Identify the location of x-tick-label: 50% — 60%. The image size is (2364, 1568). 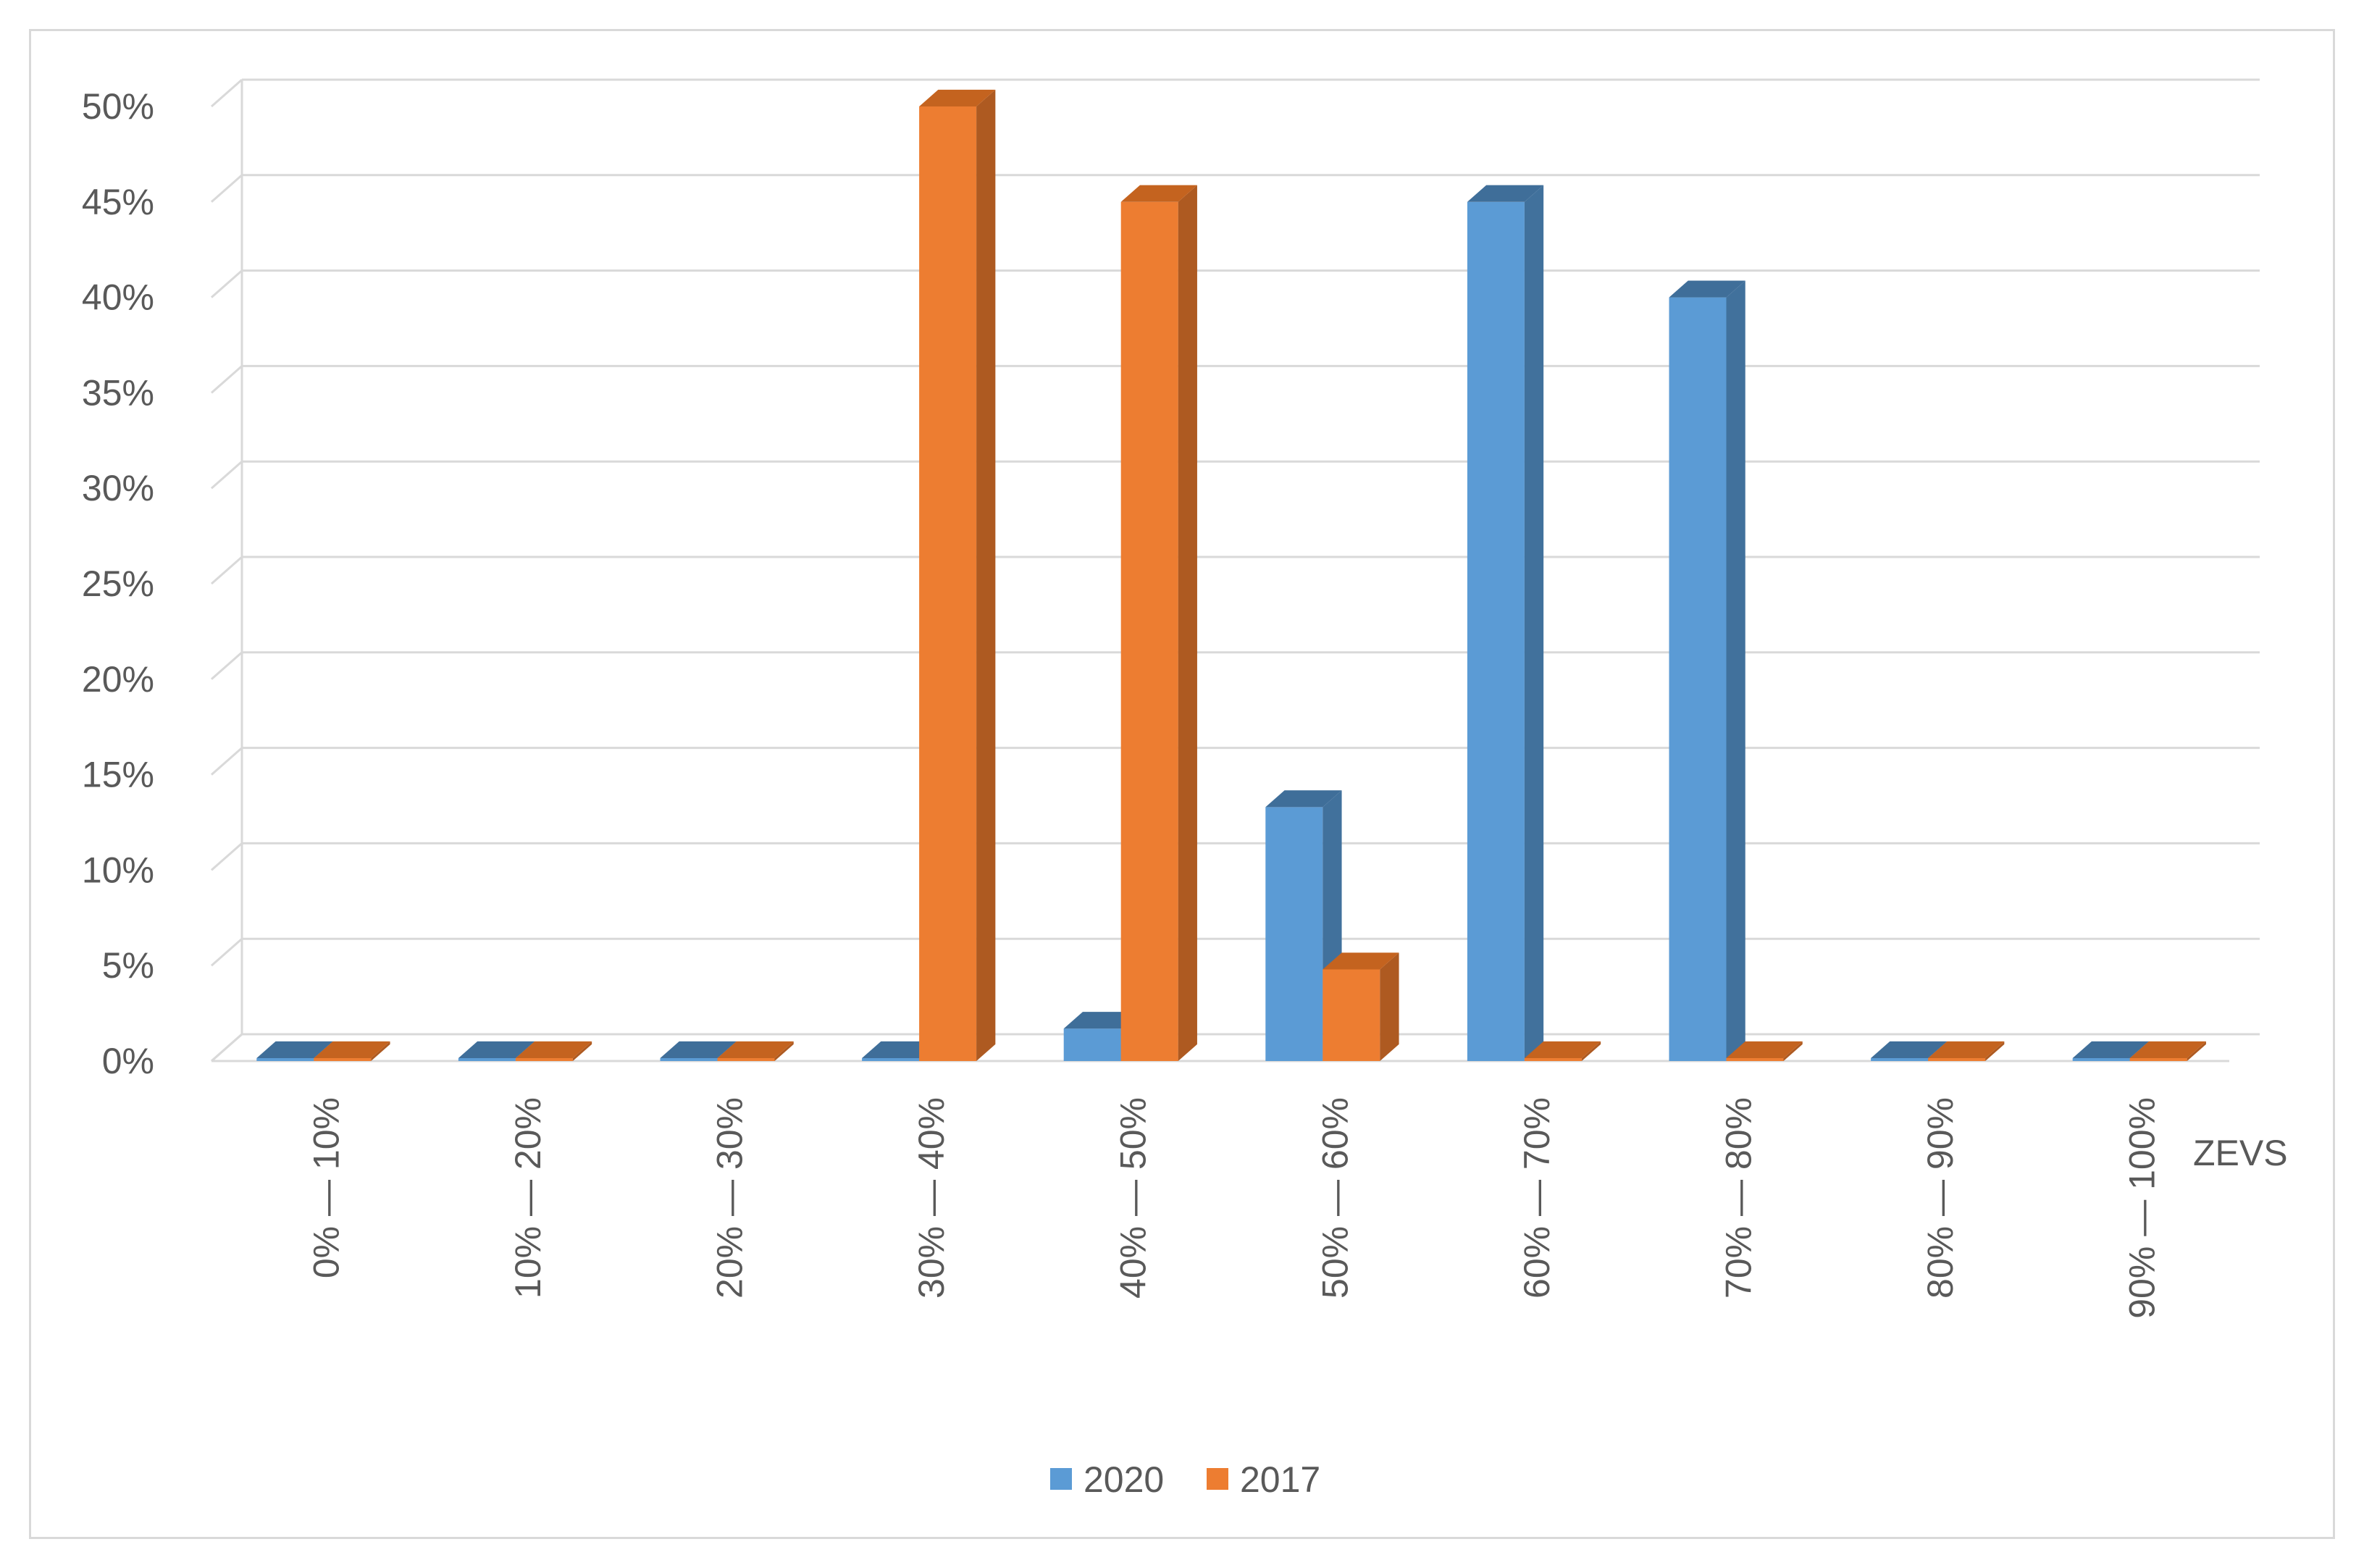
(1335, 1198).